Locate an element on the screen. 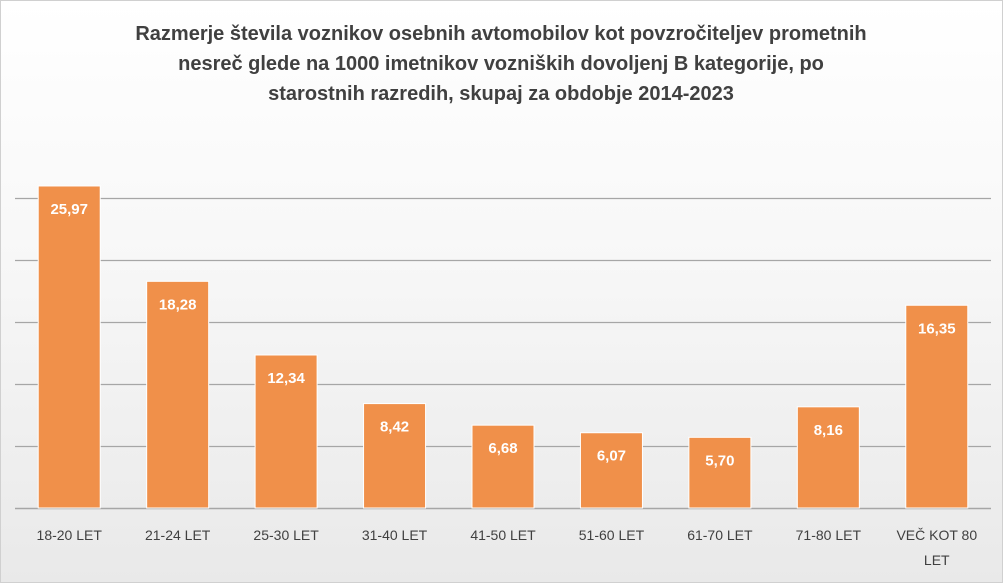 The height and width of the screenshot is (583, 1003). data-label: 6,07 is located at coordinates (611, 456).